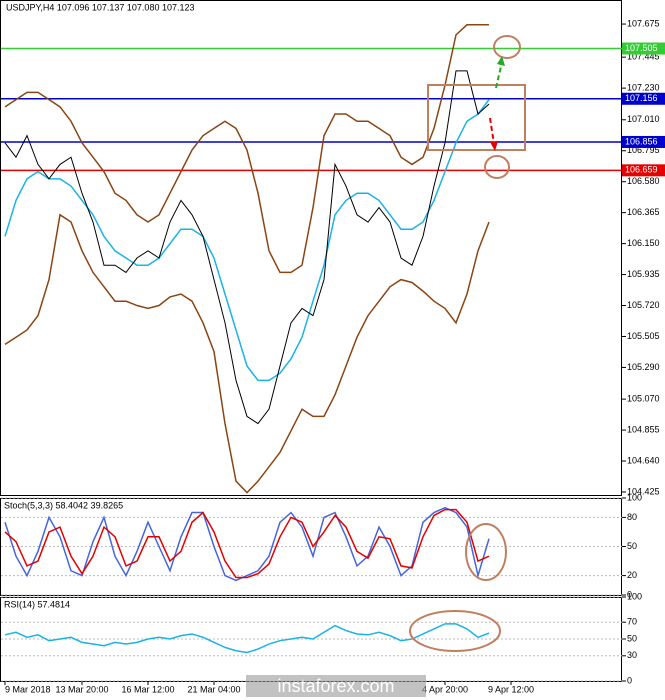 Image resolution: width=665 pixels, height=700 pixels. Describe the element at coordinates (494, 146) in the screenshot. I see `down-arrowhead` at that location.